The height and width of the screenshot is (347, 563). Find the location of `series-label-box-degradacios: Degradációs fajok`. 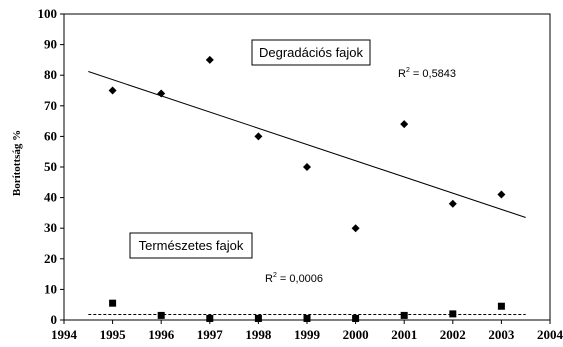

series-label-box-degradacios: Degradációs fajok is located at coordinates (311, 52).